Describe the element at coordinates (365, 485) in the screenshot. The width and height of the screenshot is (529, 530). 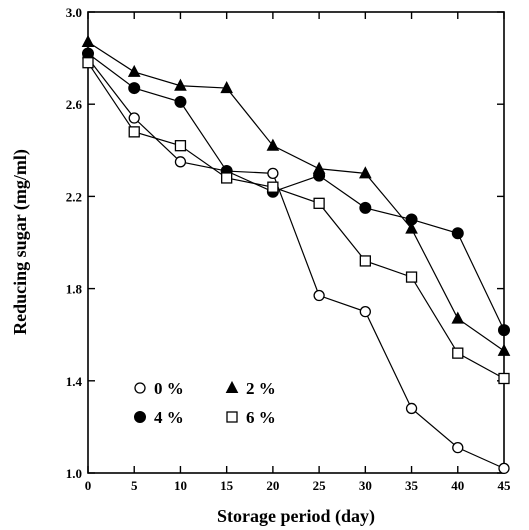
I see `x-tick-label: 30` at that location.